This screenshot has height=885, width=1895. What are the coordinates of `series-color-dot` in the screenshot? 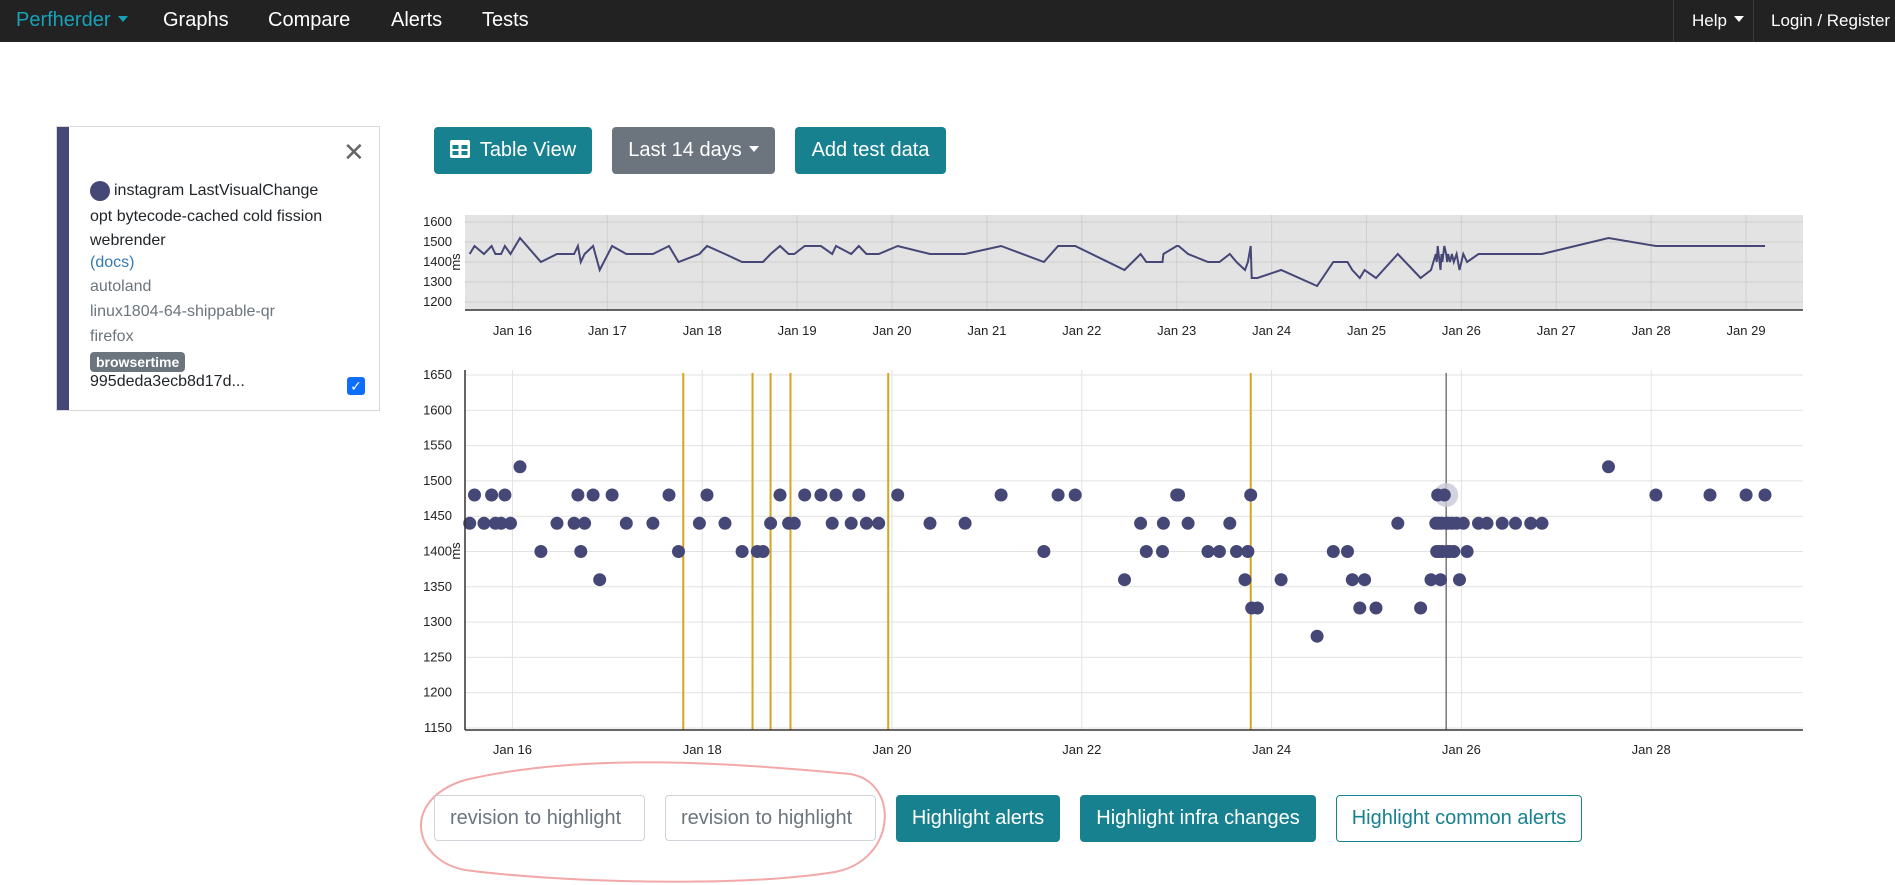 It's located at (100, 191).